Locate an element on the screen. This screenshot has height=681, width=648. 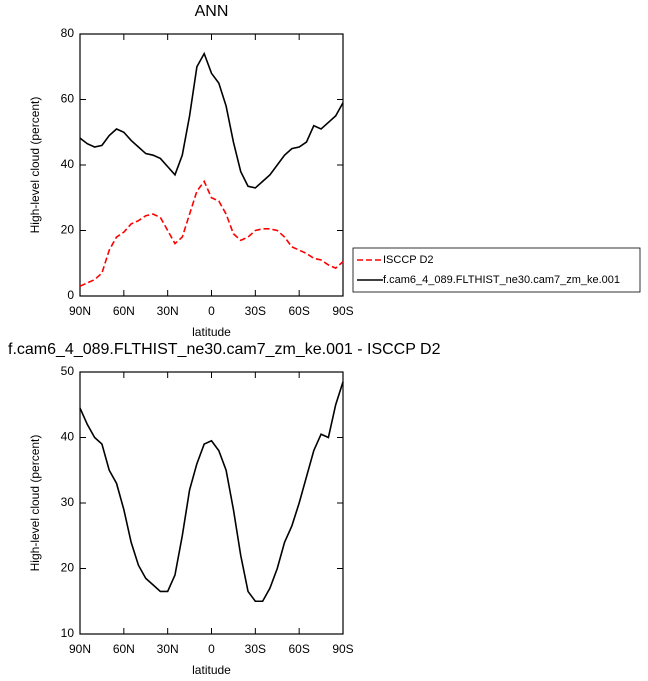
y-tick-label: 50 is located at coordinates (68, 371).